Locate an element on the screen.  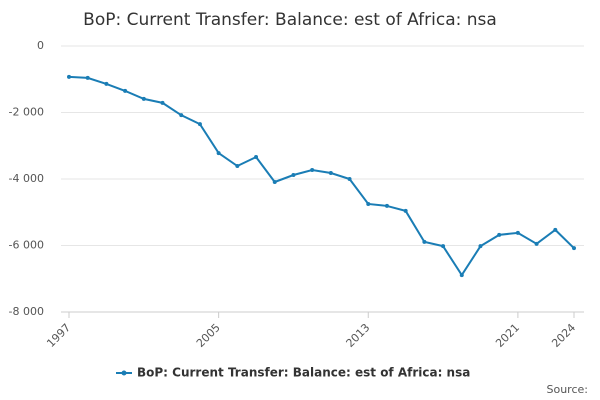
y-tick-label: -4 000 is located at coordinates (26, 178).